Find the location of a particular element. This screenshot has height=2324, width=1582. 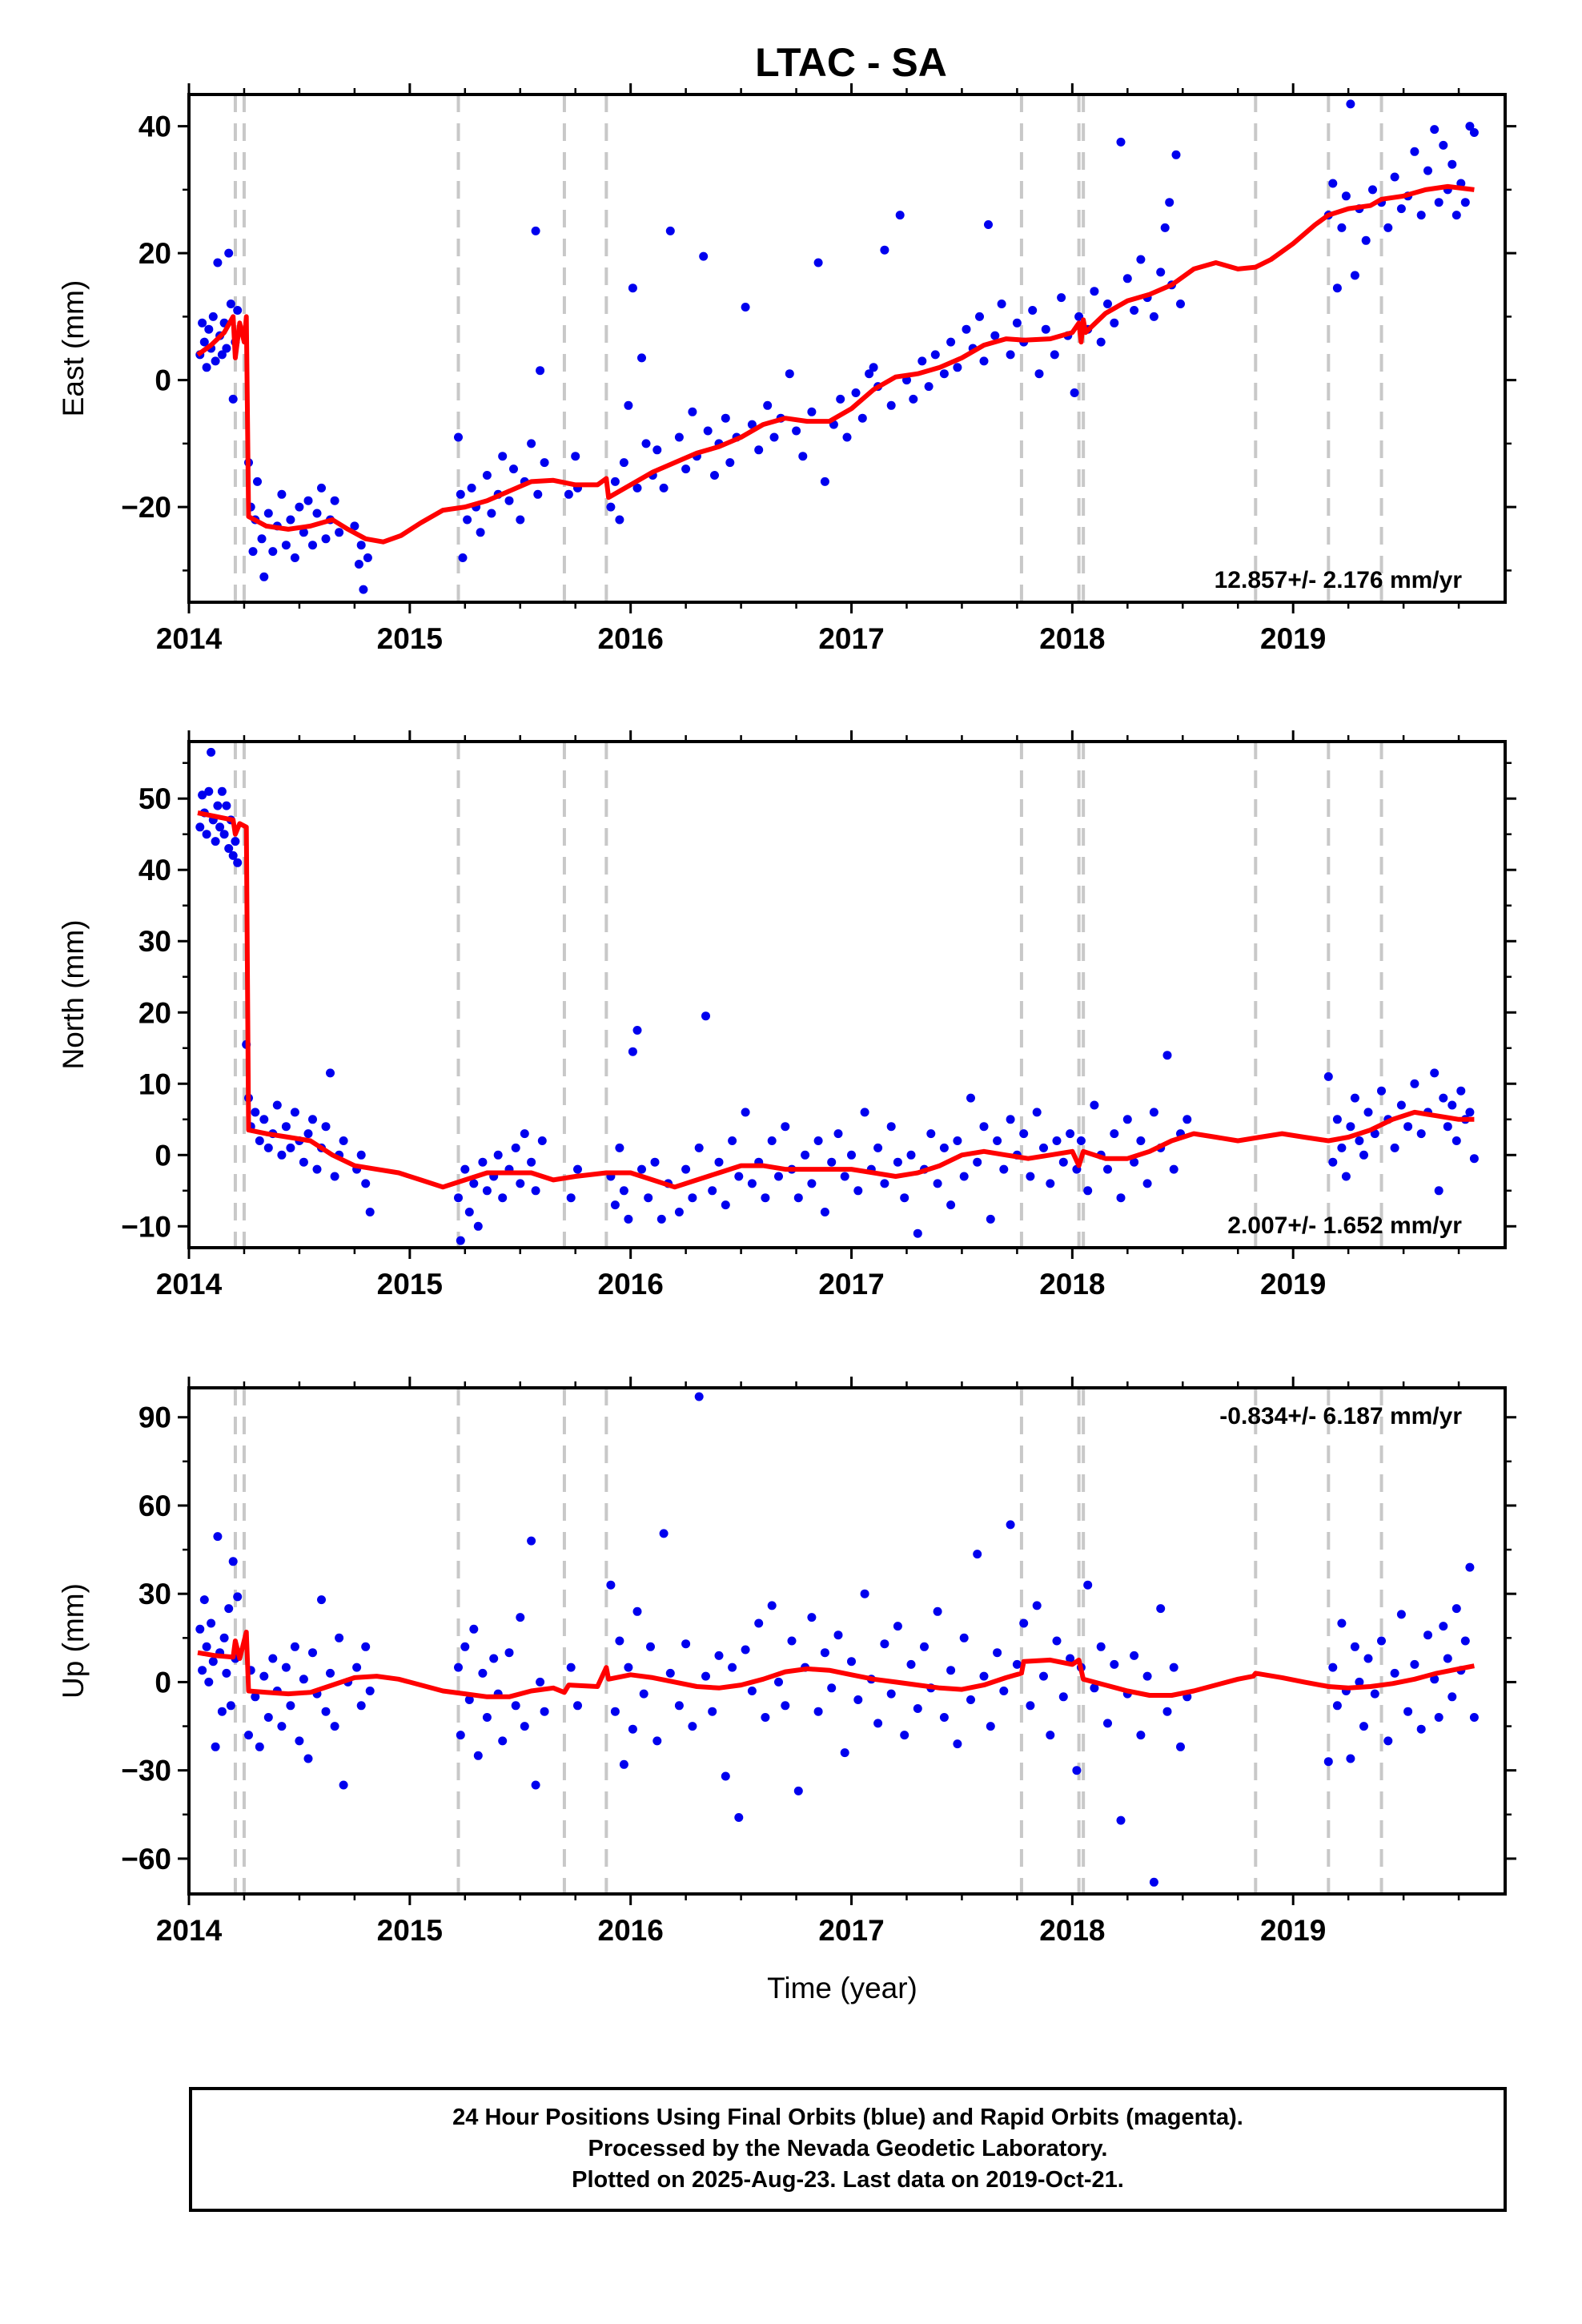

model-line is located at coordinates (836, 364).